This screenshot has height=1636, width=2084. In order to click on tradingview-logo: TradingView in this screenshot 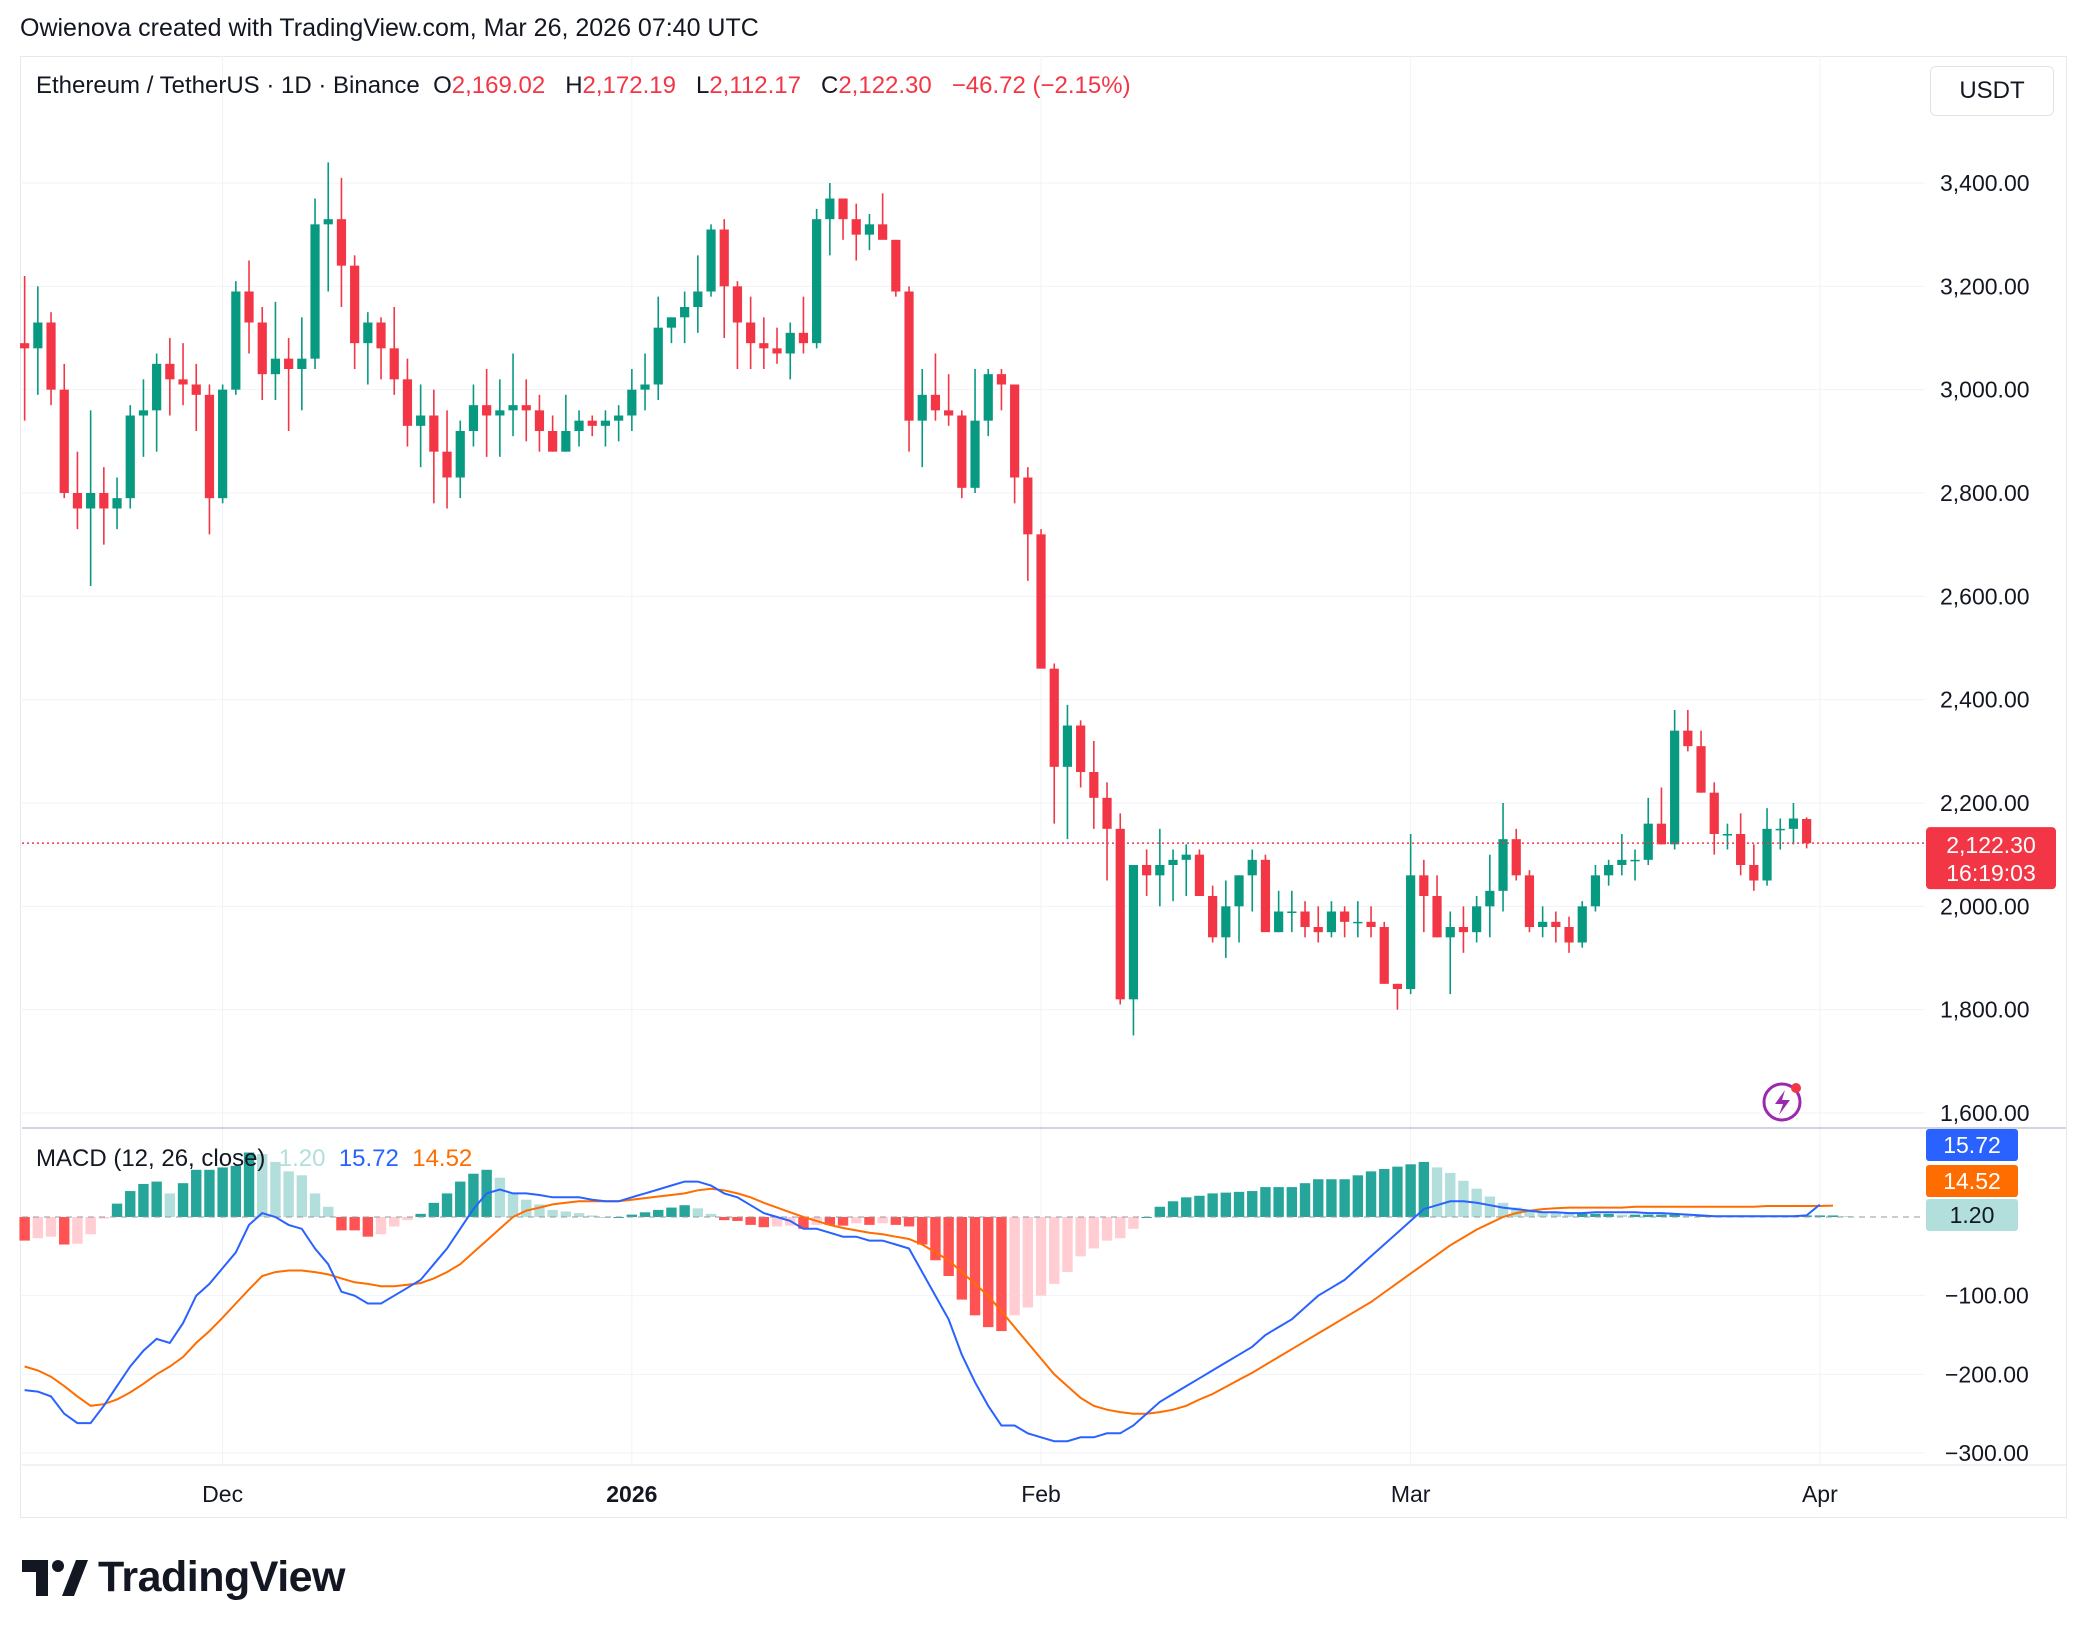, I will do `click(184, 1577)`.